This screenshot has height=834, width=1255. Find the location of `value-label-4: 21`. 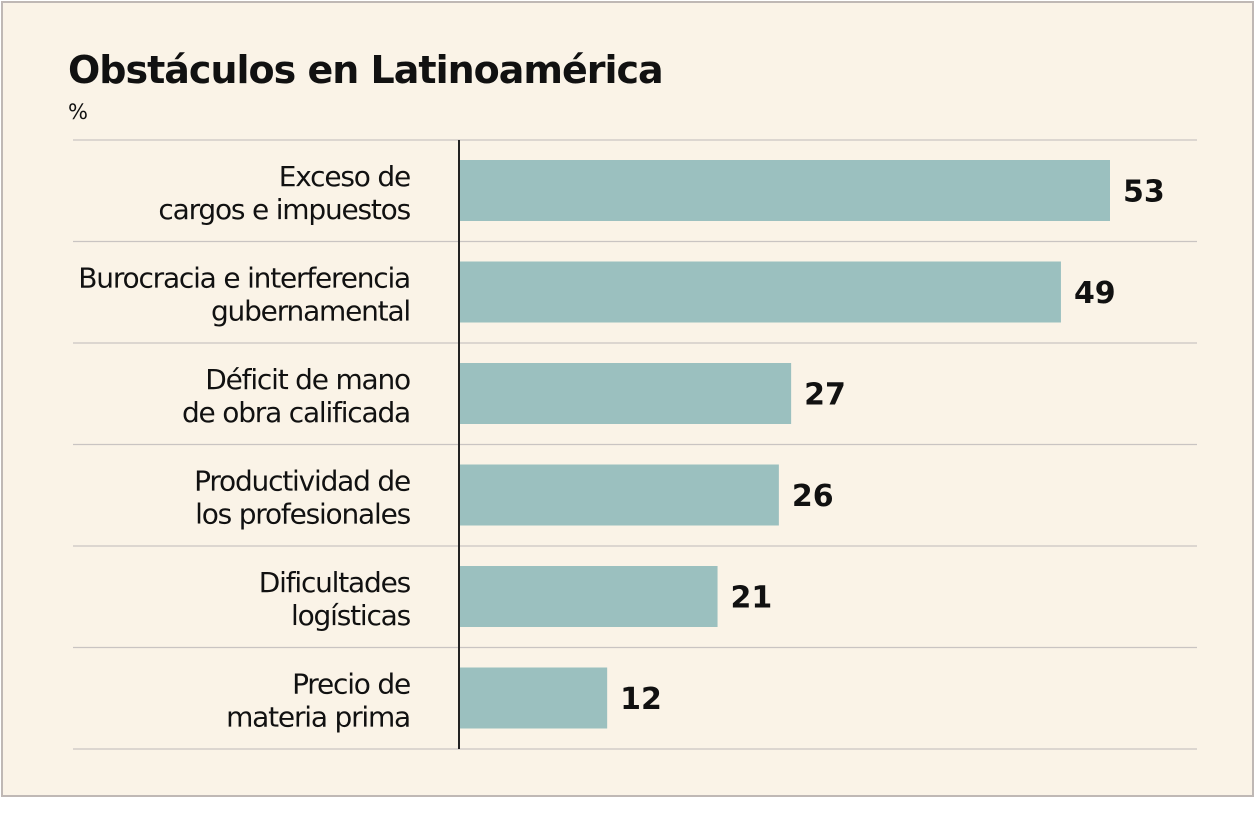

value-label-4: 21 is located at coordinates (752, 598).